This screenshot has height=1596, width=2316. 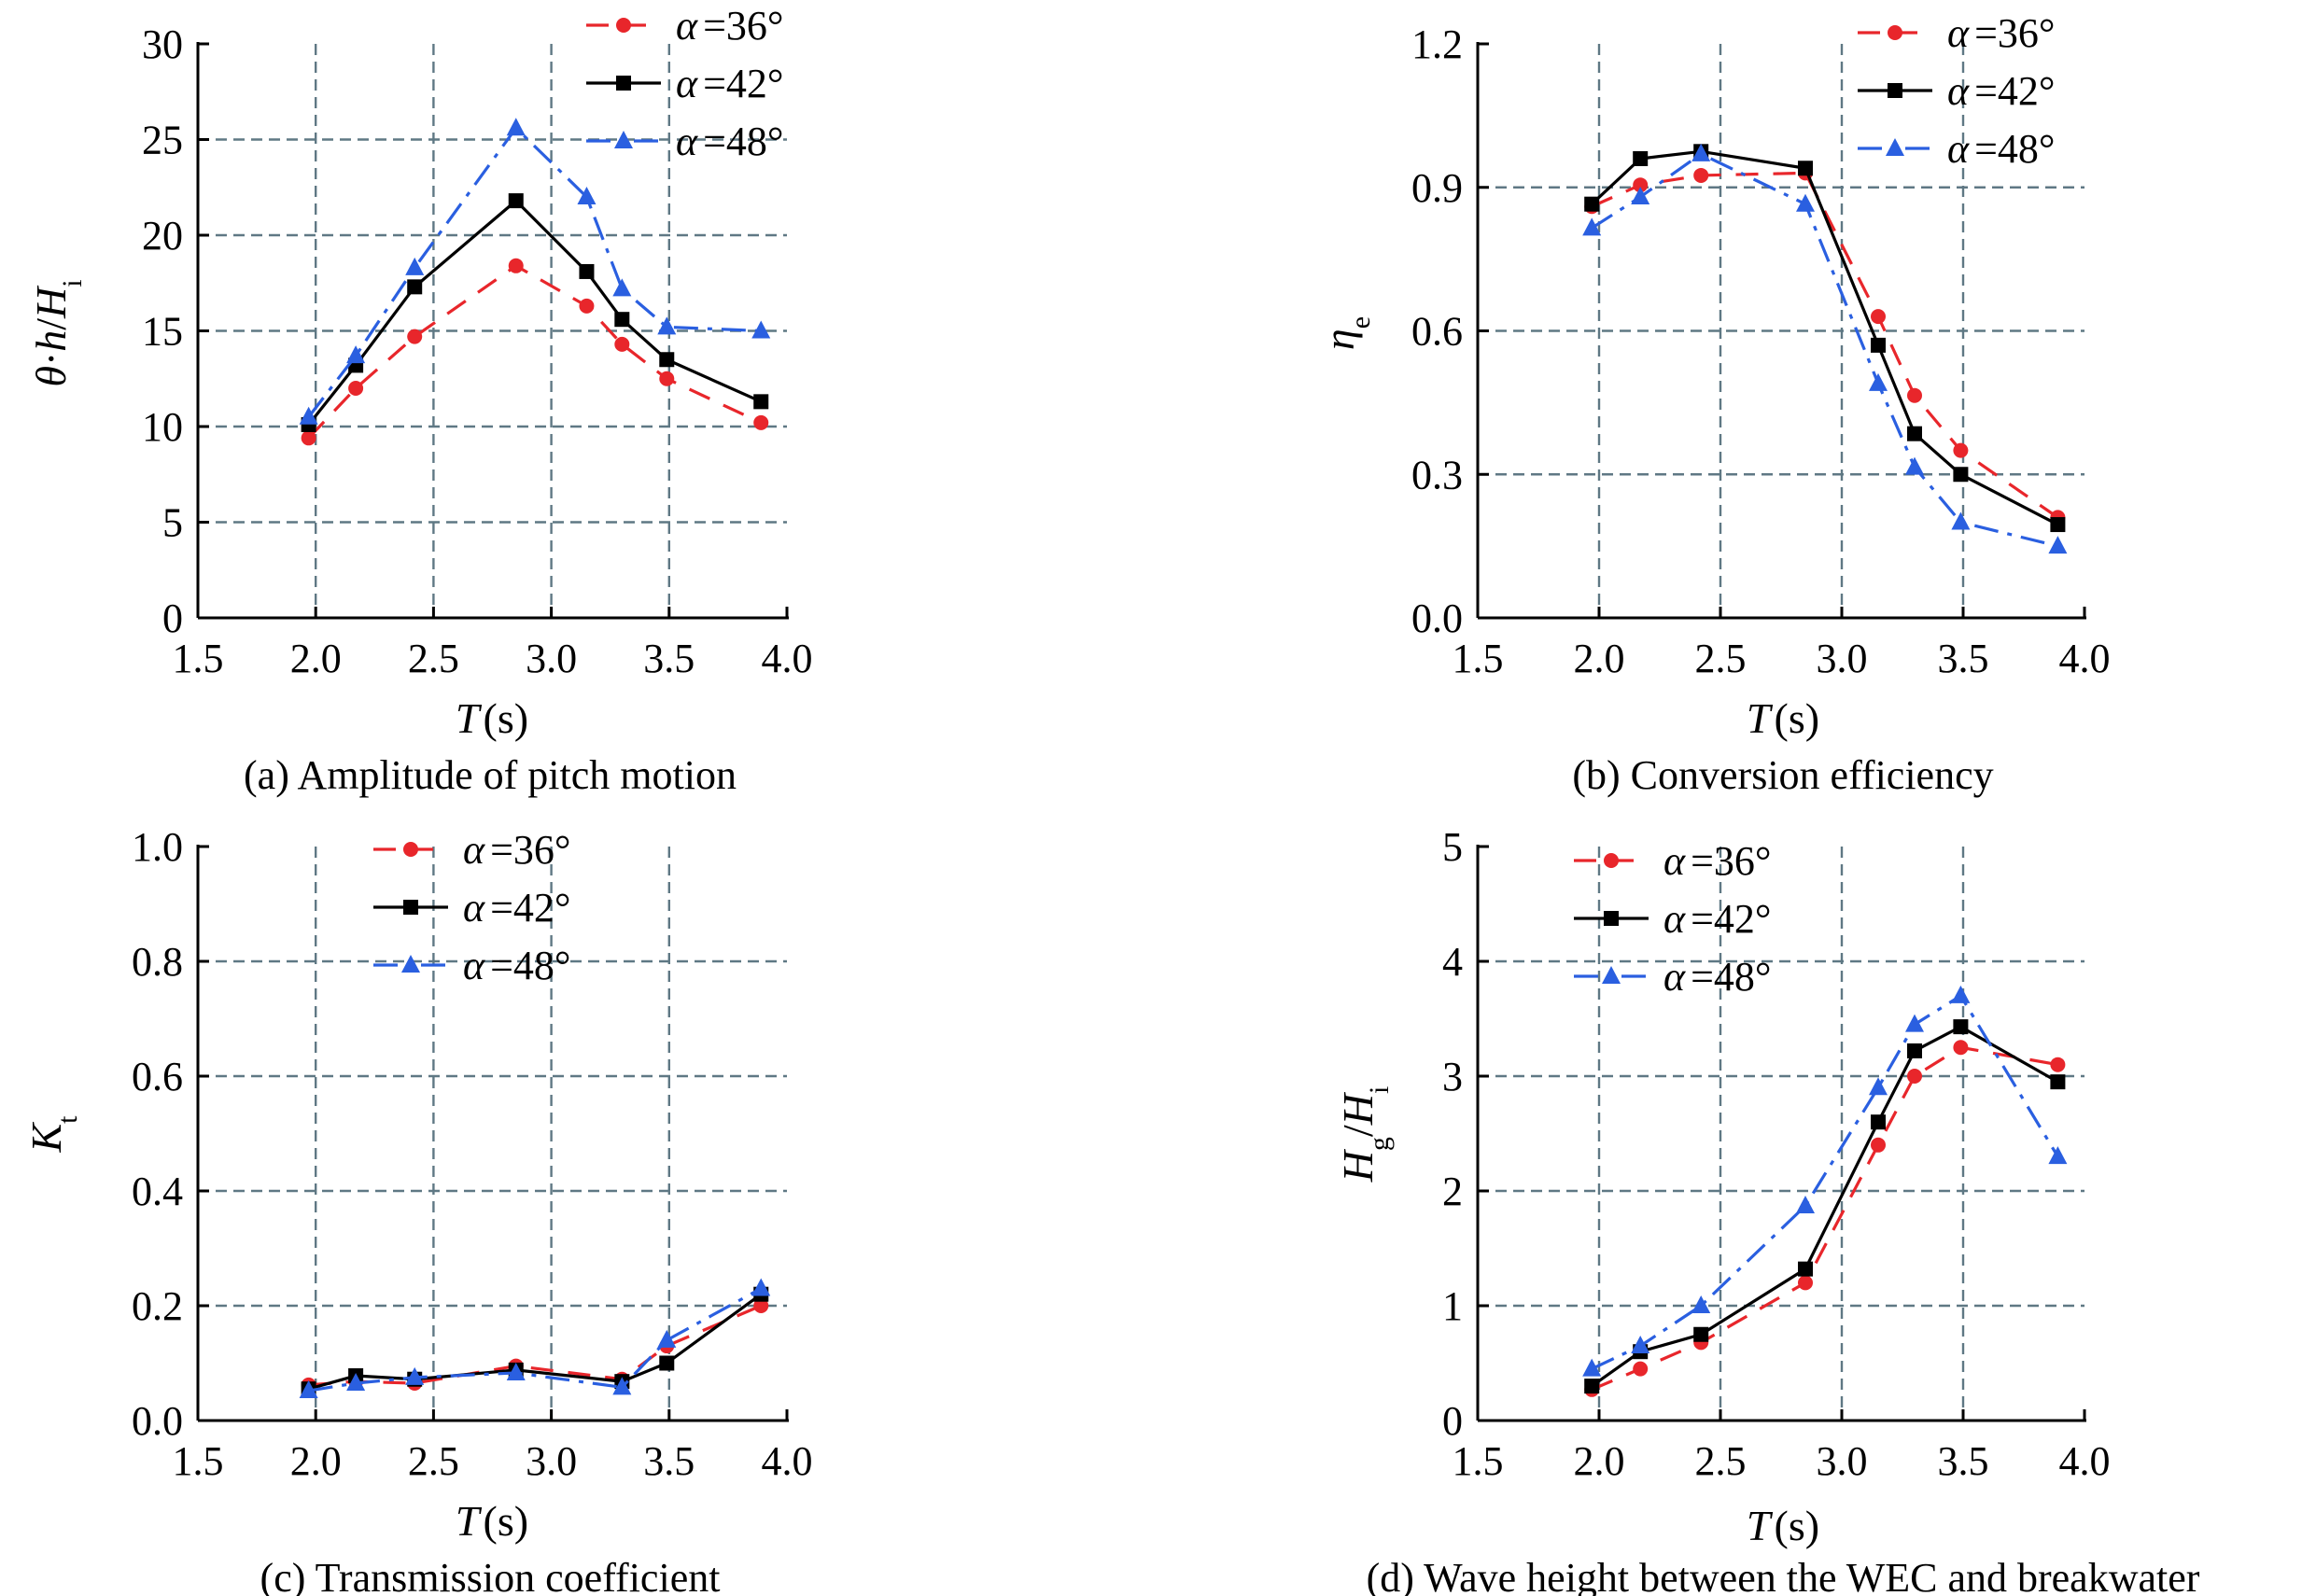 What do you see at coordinates (157, 1076) in the screenshot?
I see `y-tick-label: 0.6` at bounding box center [157, 1076].